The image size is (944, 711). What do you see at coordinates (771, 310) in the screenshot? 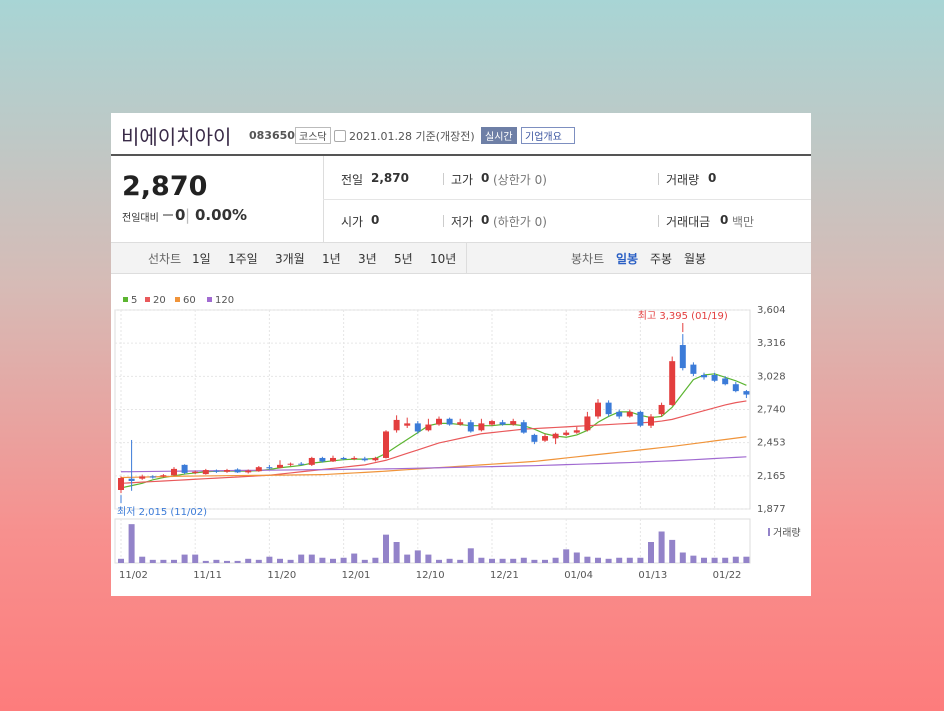
I see `y-tick-label: 3,604` at bounding box center [771, 310].